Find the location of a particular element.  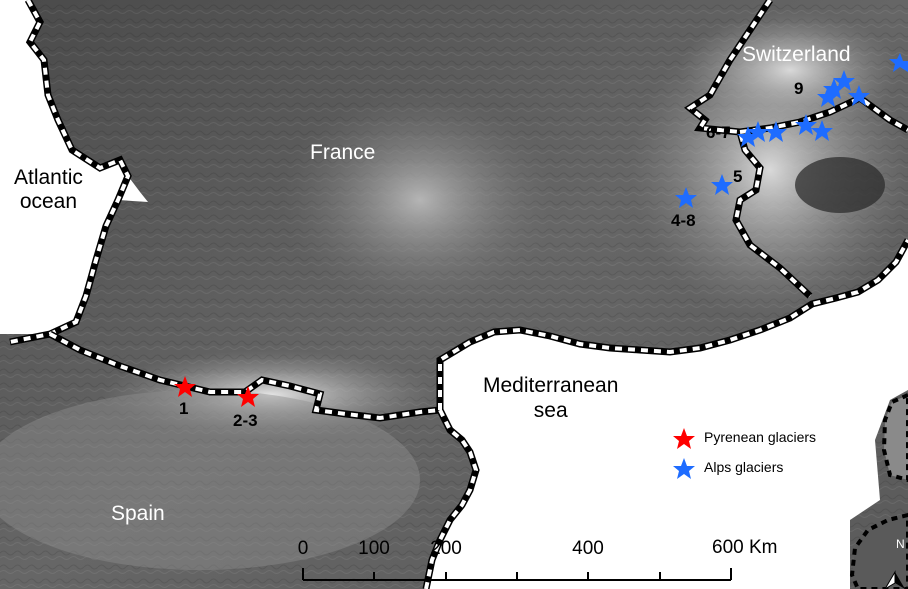

alps-glacier-markers is located at coordinates (791, 130).